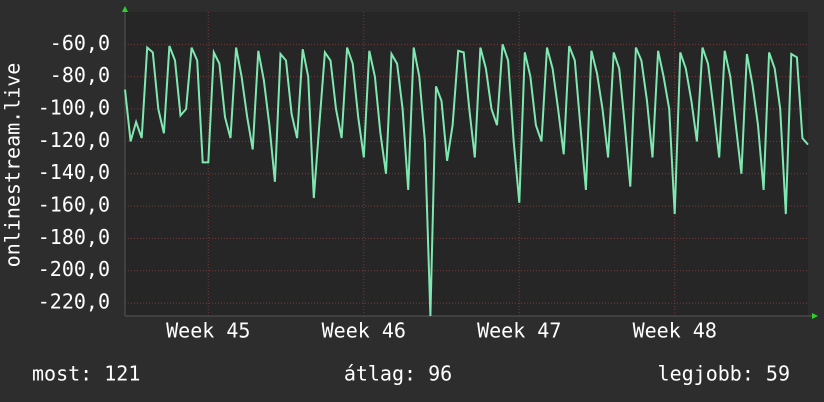 The width and height of the screenshot is (824, 402). I want to click on y-arrow, so click(125, 9).